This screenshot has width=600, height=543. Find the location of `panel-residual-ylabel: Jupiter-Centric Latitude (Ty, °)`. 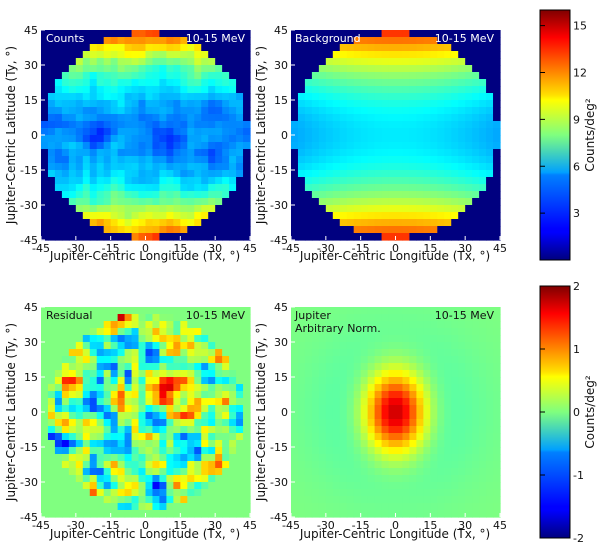

panel-residual-ylabel: Jupiter-Centric Latitude (Ty, °) is located at coordinates (11, 412).